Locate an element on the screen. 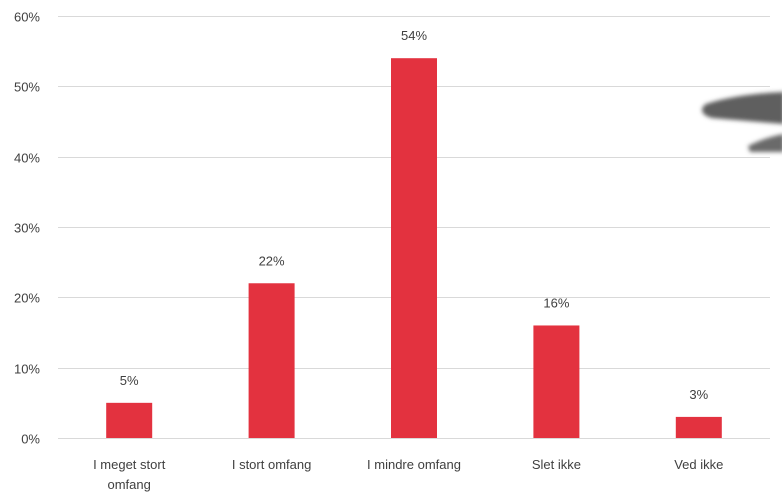  x-category-label-line: I mindre omfang is located at coordinates (414, 464).